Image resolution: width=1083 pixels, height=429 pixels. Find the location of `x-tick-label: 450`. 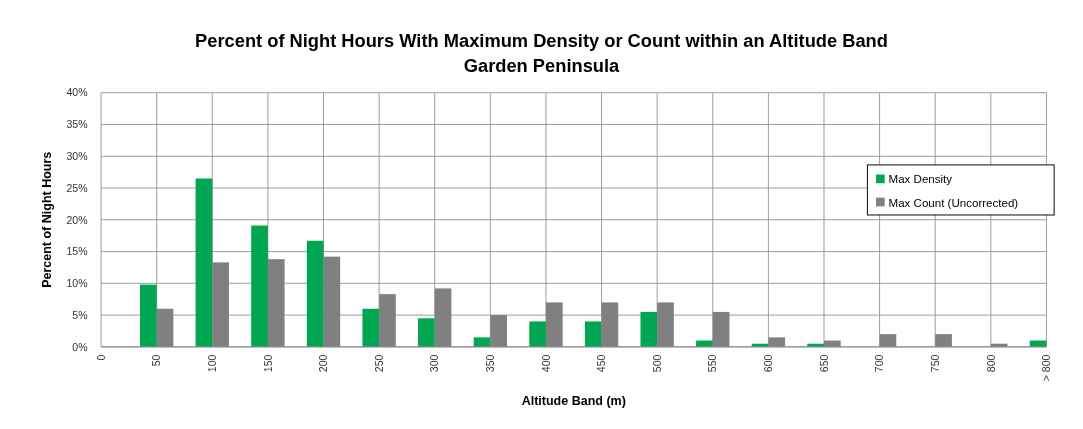

x-tick-label: 450 is located at coordinates (601, 363).